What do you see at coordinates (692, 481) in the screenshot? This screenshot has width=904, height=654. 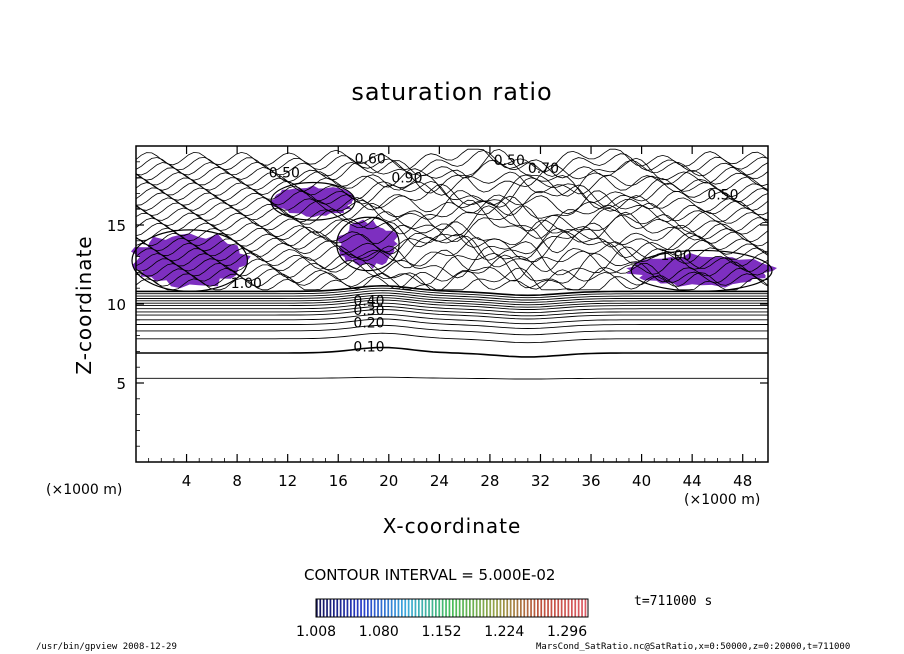 I see `x-tick-label-44: 44` at bounding box center [692, 481].